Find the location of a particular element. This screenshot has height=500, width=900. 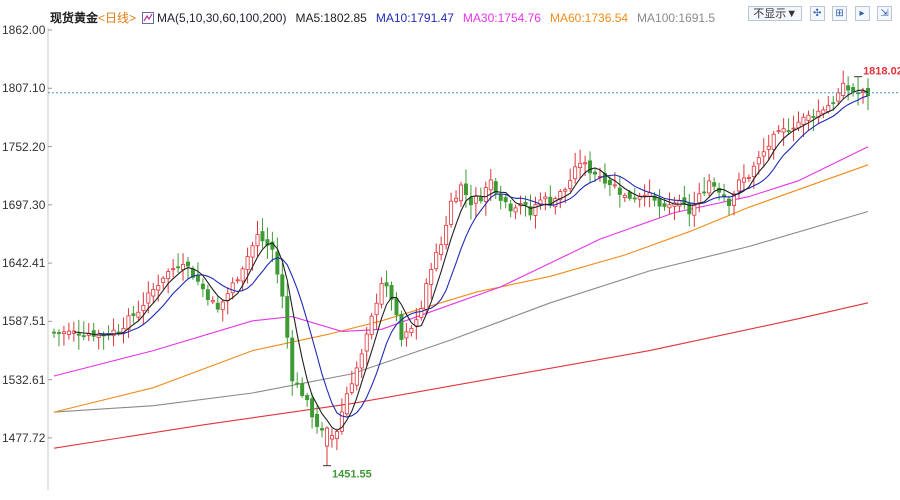

y-tick-label: 1477.72 is located at coordinates (24, 437).